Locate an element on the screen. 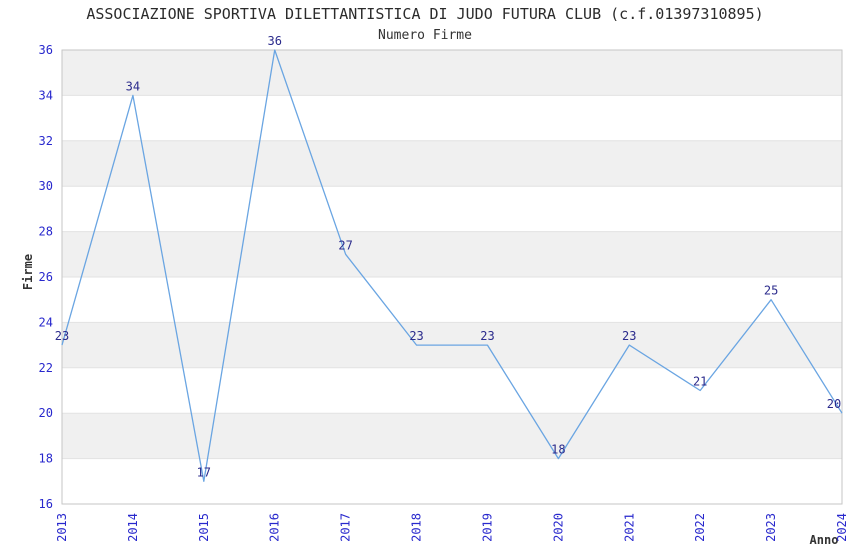 The image size is (850, 550). y-tick-label: 24 is located at coordinates (46, 322).